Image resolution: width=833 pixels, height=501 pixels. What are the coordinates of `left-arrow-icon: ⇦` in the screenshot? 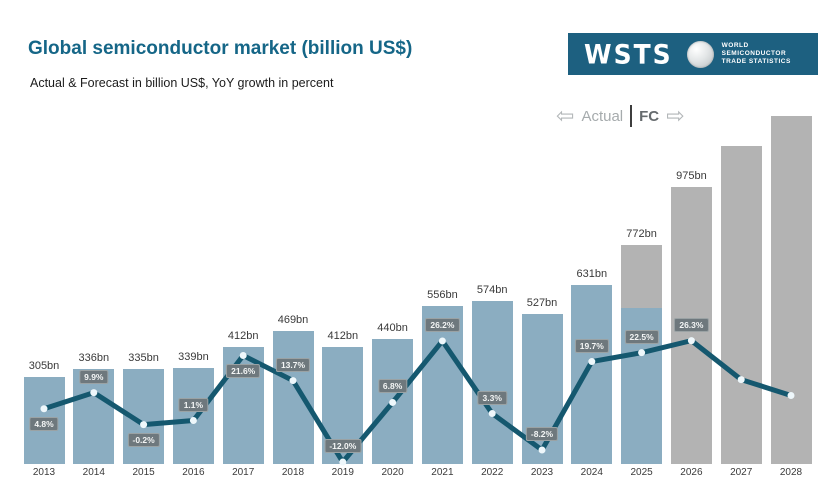 It's located at (565, 115).